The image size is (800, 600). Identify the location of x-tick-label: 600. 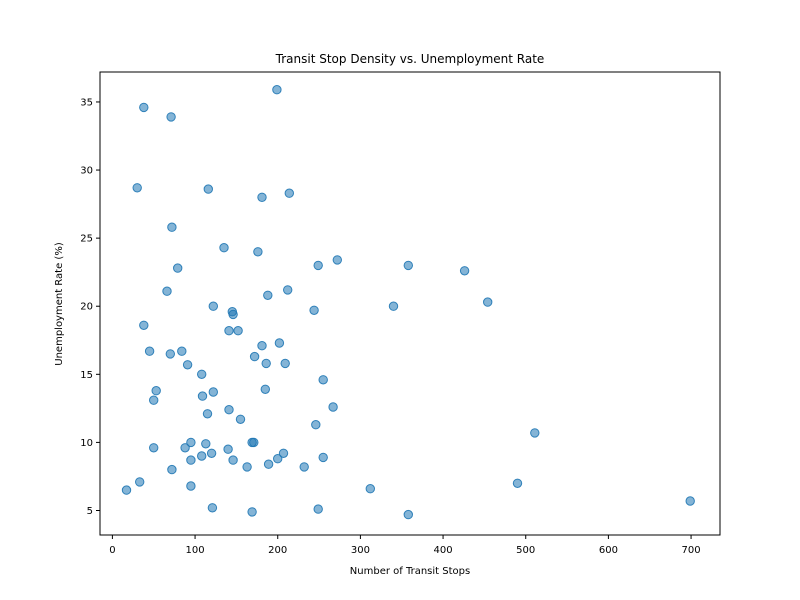
(608, 550).